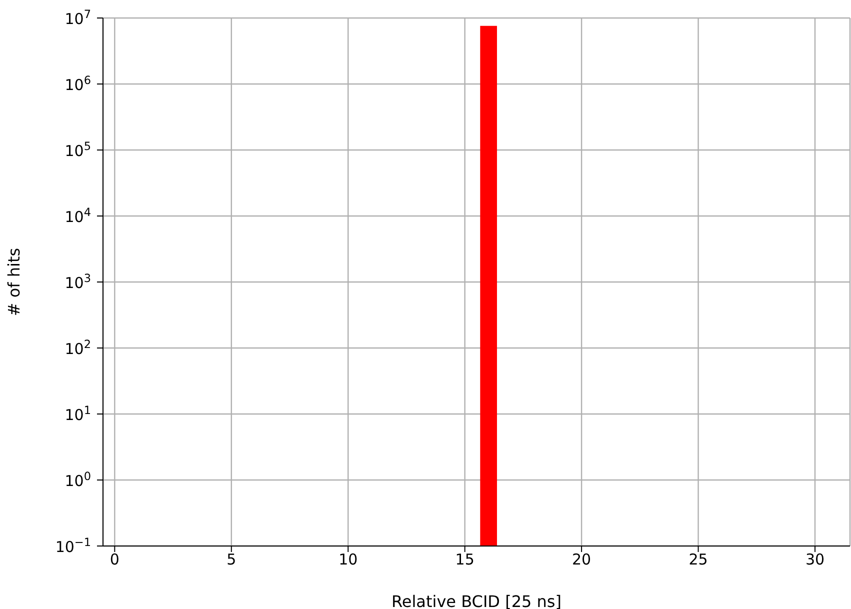  Describe the element at coordinates (77, 150) in the screenshot. I see `y-tick-label: 10$^{5}$` at that location.